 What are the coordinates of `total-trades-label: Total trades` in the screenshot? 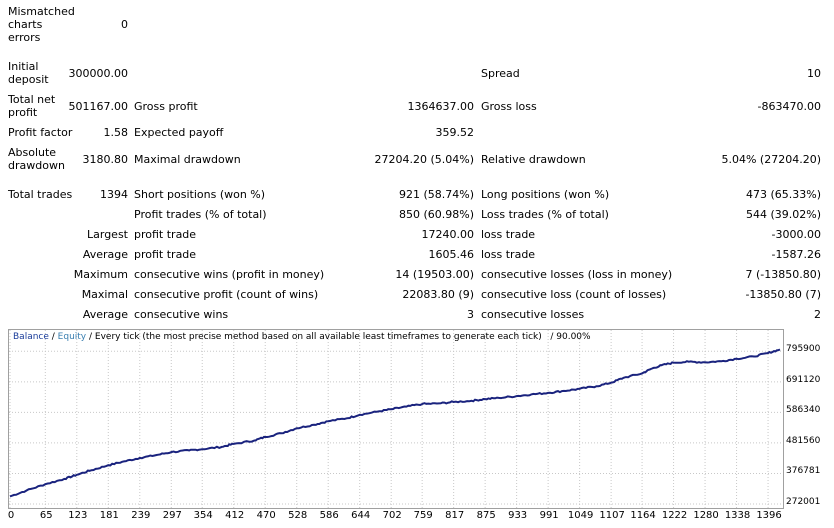 It's located at (40, 194).